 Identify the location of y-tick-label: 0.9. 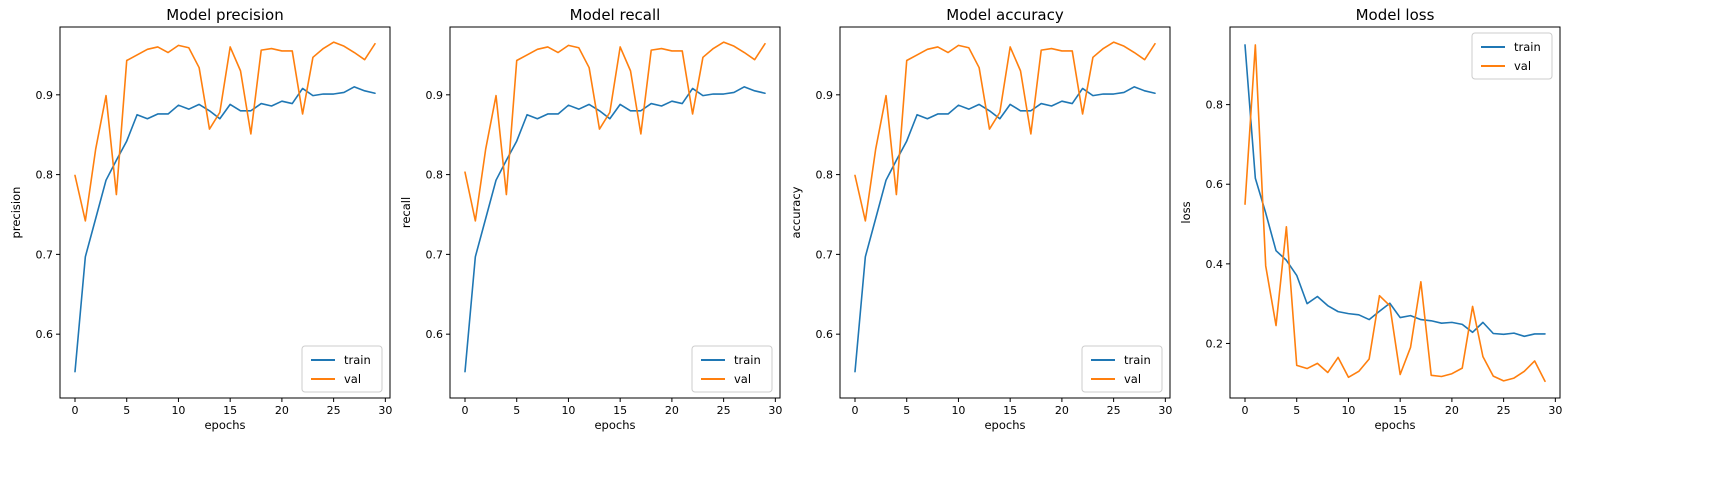
(435, 95).